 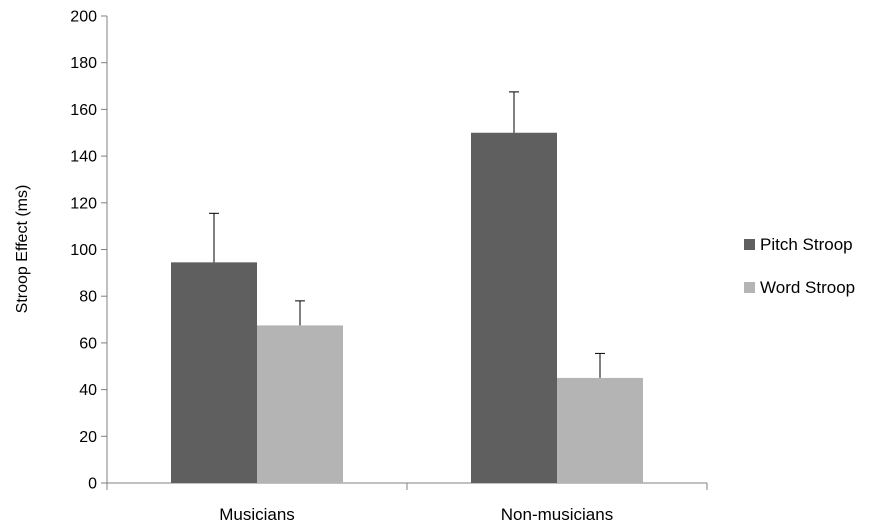 What do you see at coordinates (807, 287) in the screenshot?
I see `legend-label: Word Stroop` at bounding box center [807, 287].